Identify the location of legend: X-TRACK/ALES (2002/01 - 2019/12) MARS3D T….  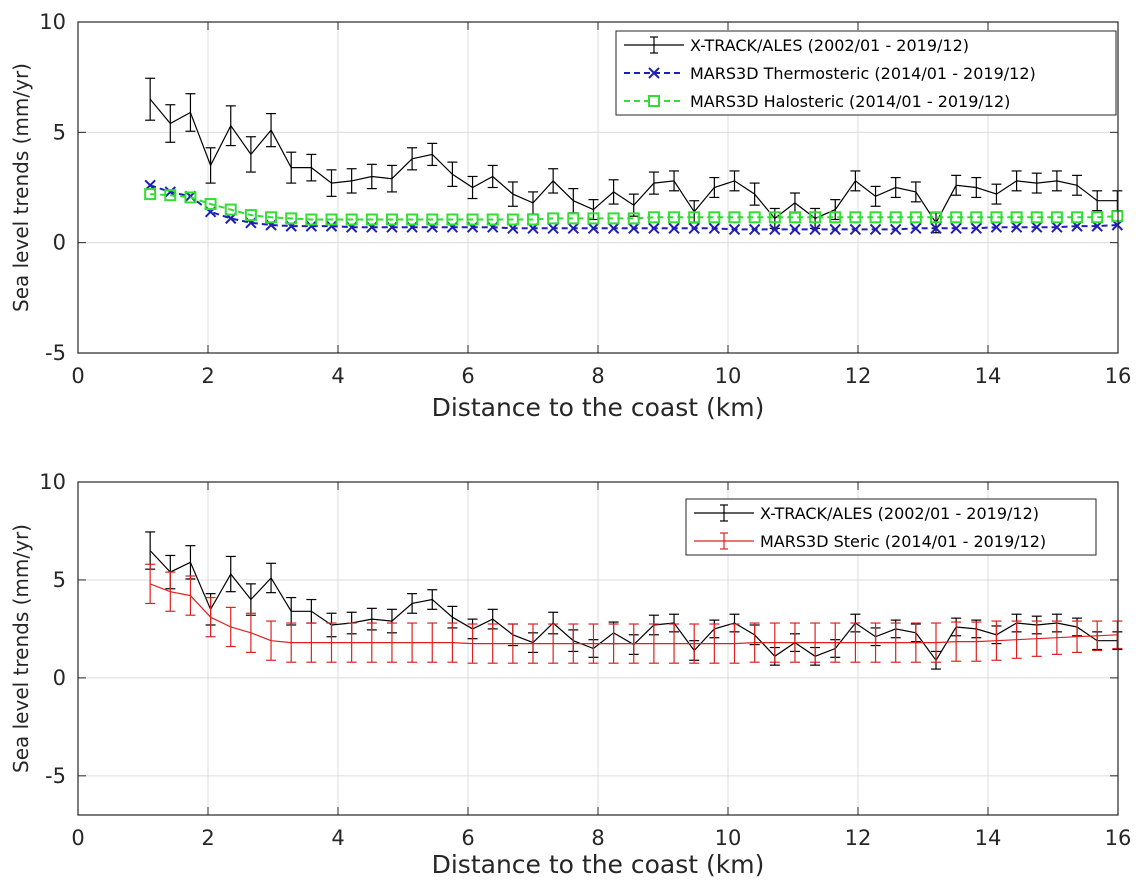
(866, 73).